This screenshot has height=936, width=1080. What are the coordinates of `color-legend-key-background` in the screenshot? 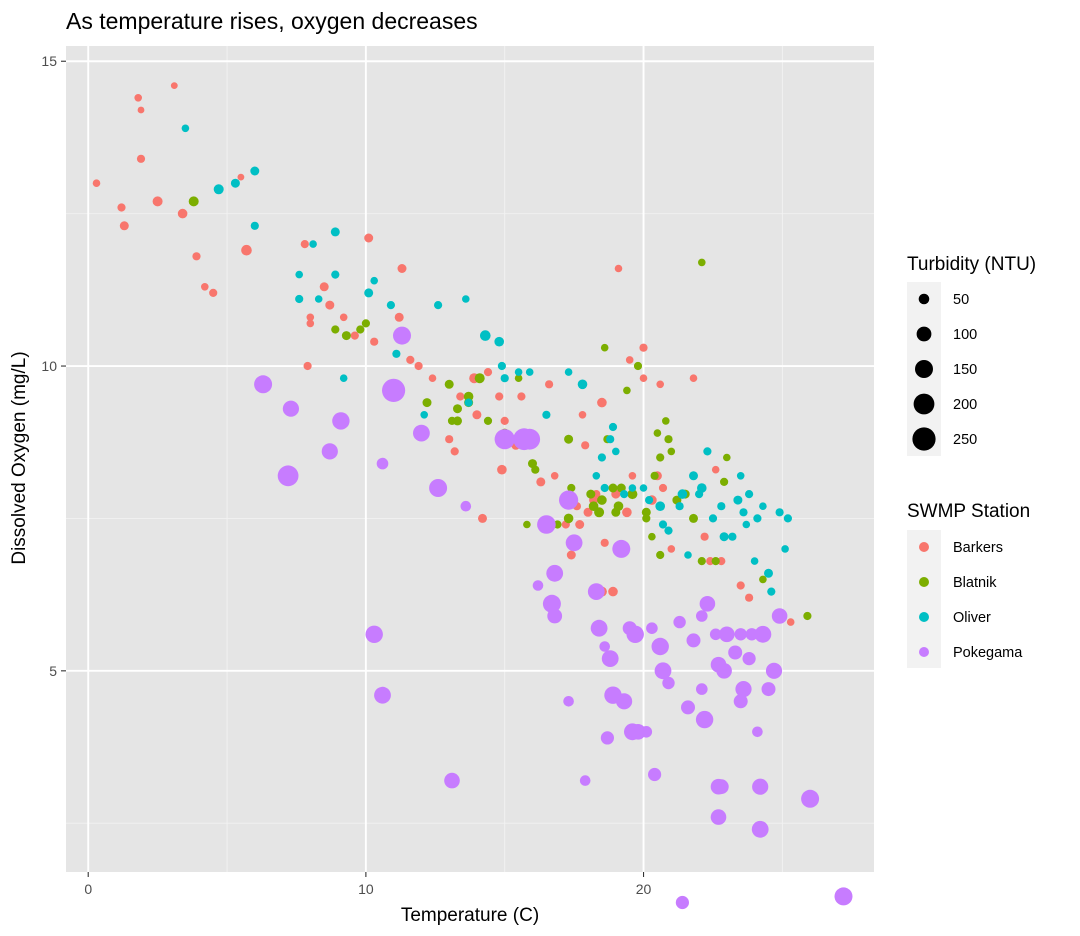 It's located at (924, 599).